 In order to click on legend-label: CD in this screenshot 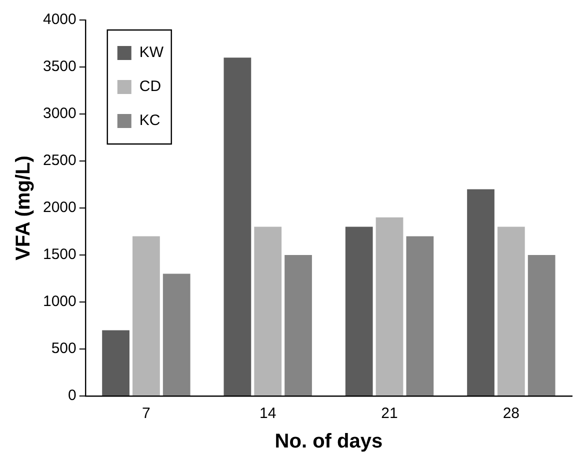, I will do `click(150, 87)`.